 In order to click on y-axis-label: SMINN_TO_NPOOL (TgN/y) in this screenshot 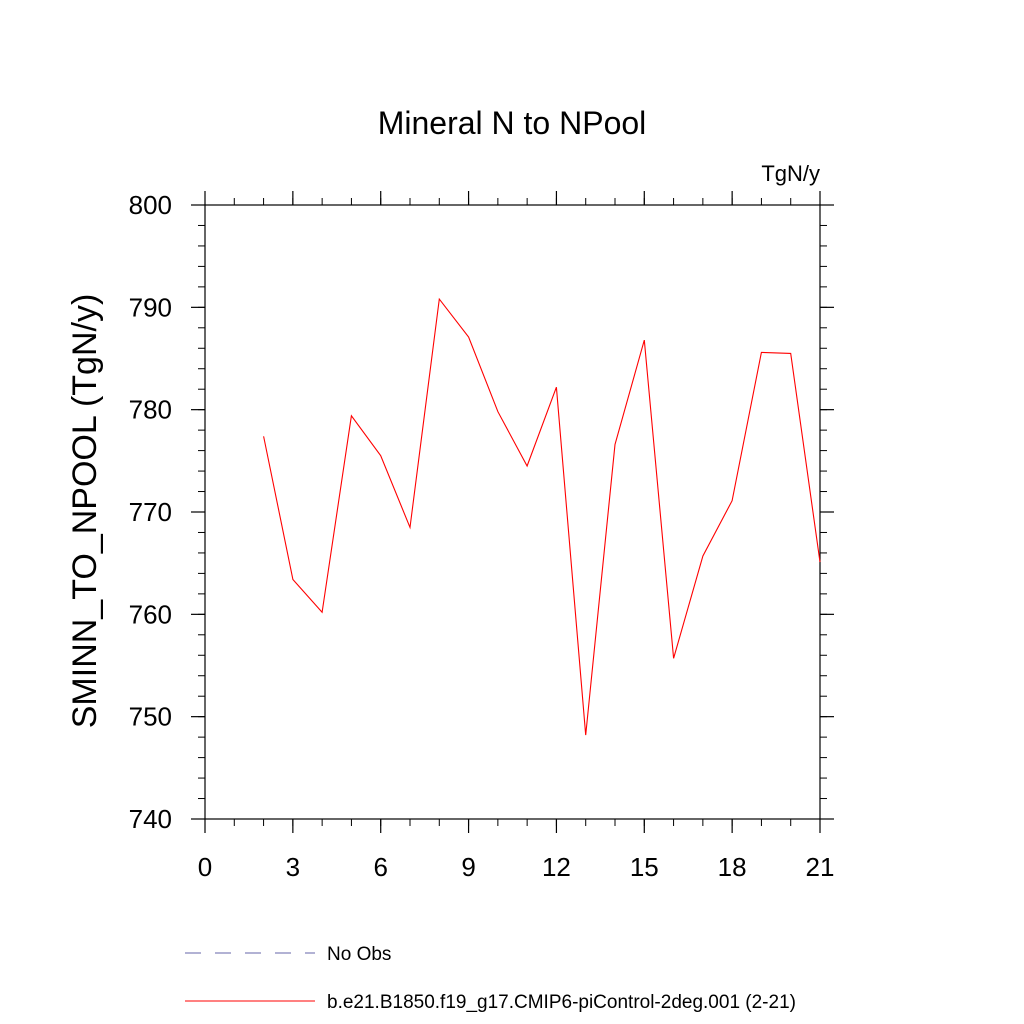, I will do `click(85, 511)`.